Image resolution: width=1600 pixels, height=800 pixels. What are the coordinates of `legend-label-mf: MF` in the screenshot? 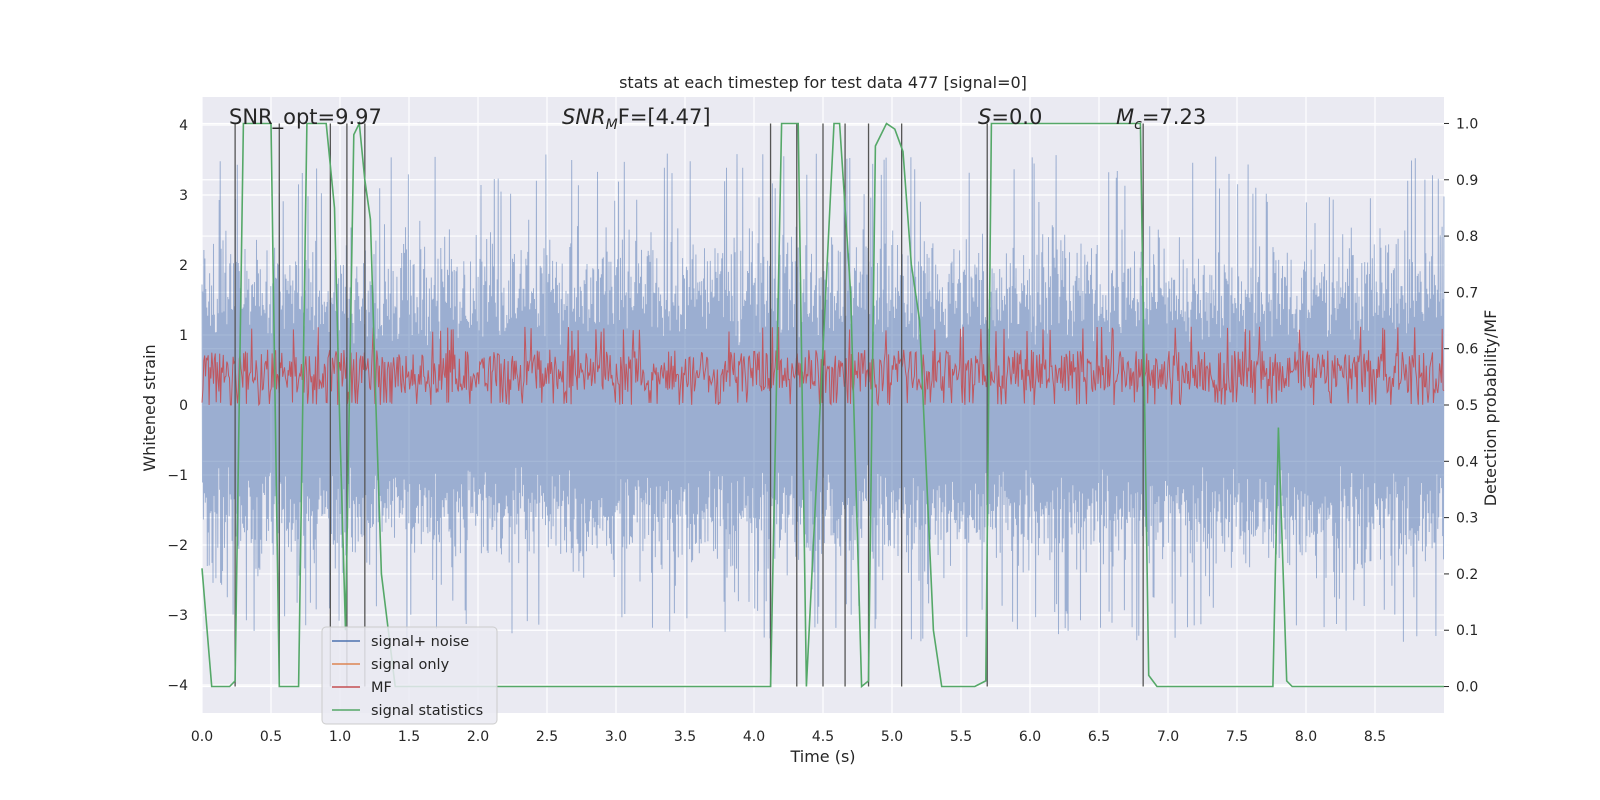 It's located at (381, 688).